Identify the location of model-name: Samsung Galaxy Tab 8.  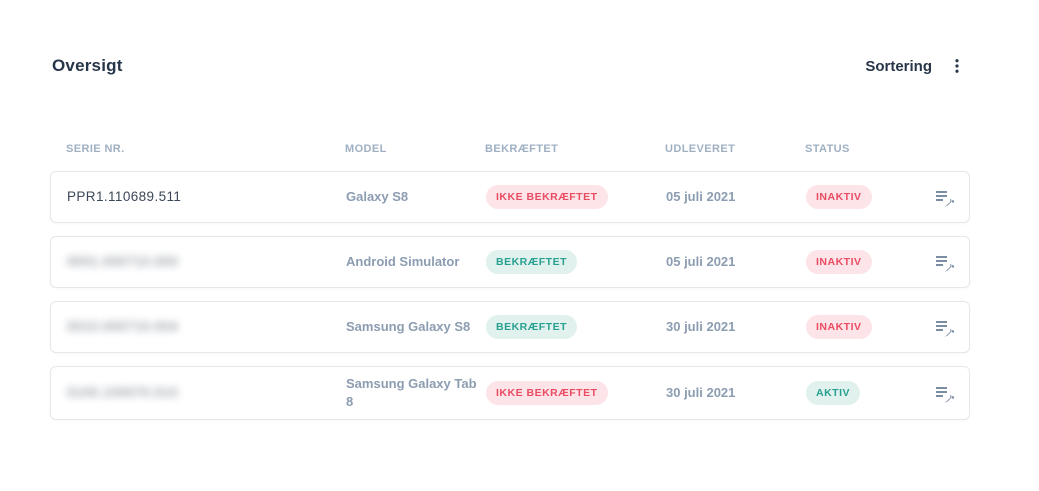
(411, 392).